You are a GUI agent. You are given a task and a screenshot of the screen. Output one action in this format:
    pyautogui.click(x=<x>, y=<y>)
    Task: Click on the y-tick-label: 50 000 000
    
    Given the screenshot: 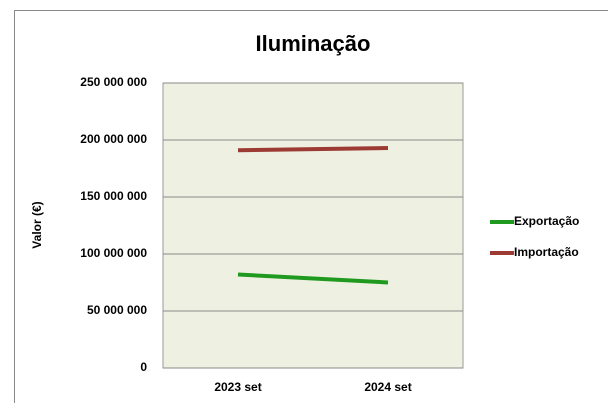 What is the action you would take?
    pyautogui.click(x=117, y=310)
    